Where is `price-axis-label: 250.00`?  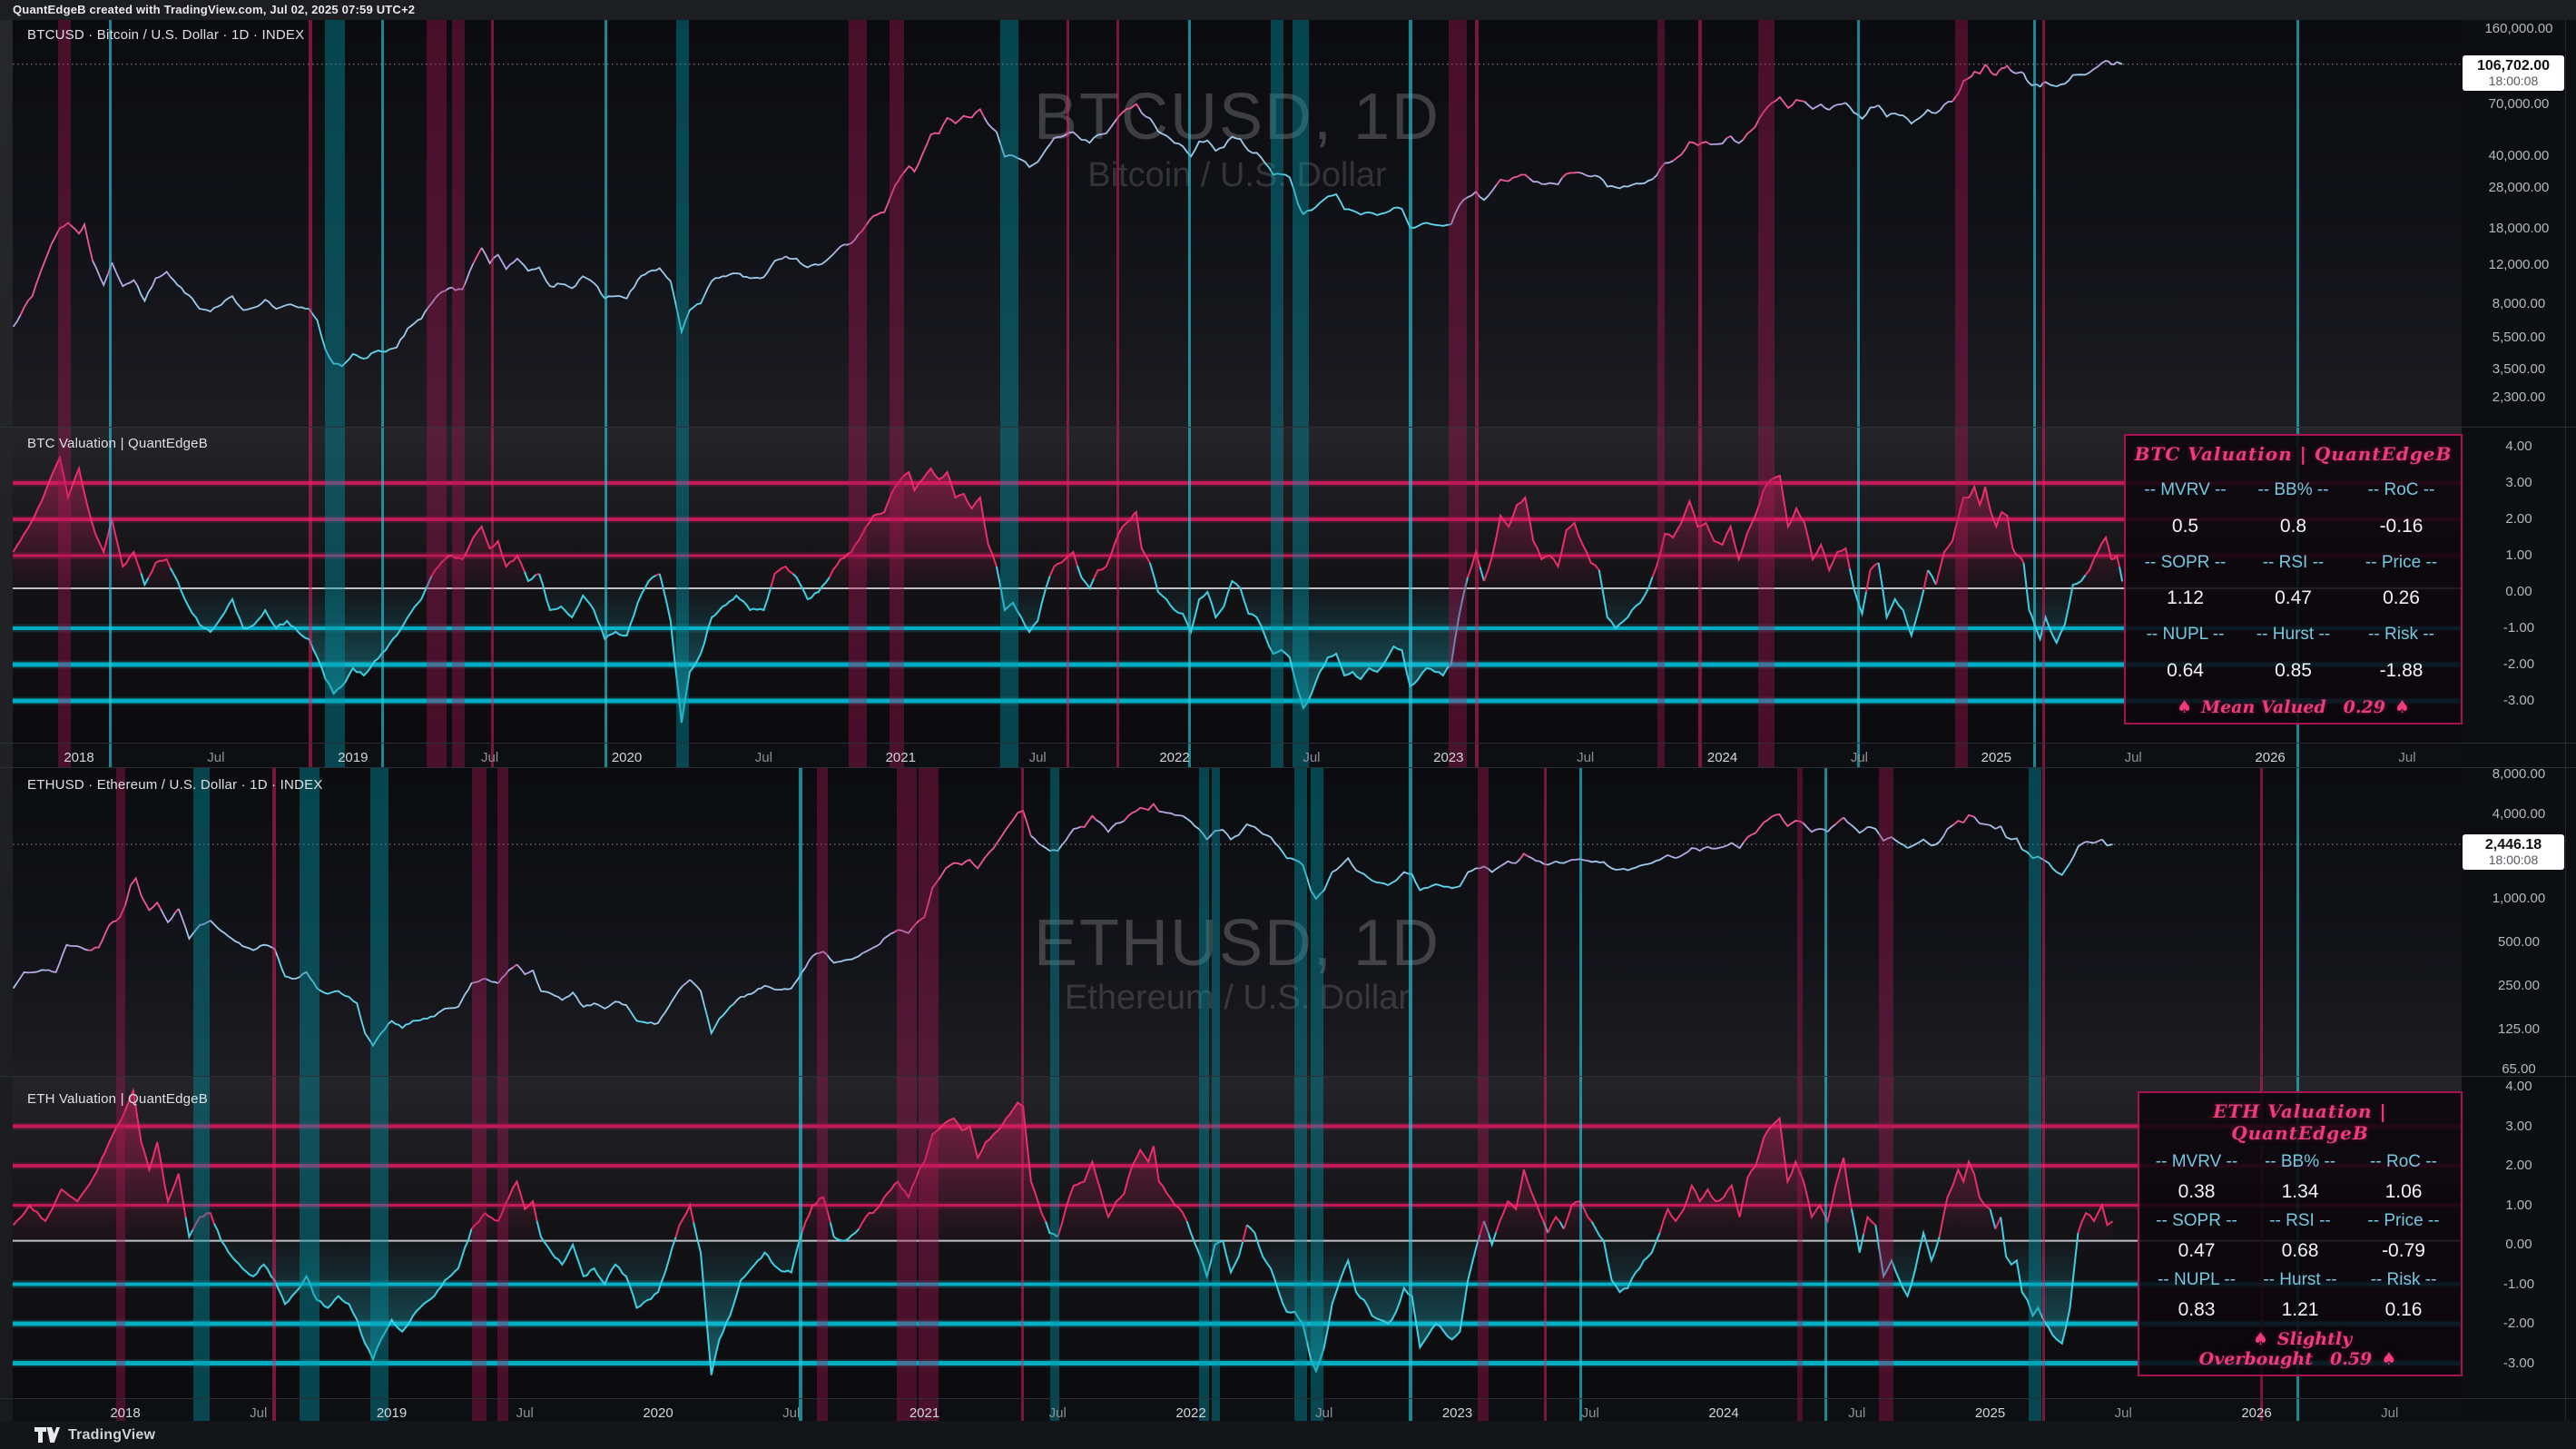
price-axis-label: 250.00 is located at coordinates (2519, 986).